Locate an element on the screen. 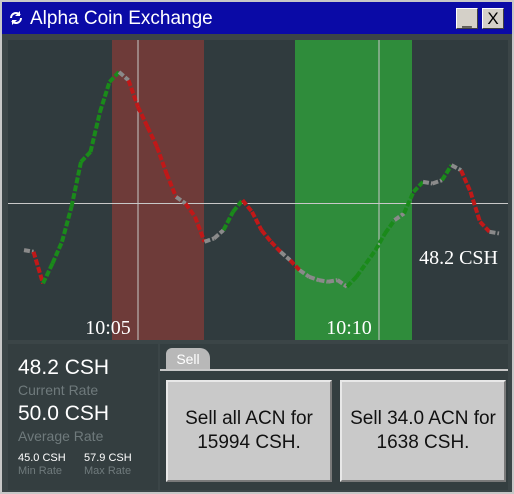 The width and height of the screenshot is (514, 494). buy-zone is located at coordinates (353, 190).